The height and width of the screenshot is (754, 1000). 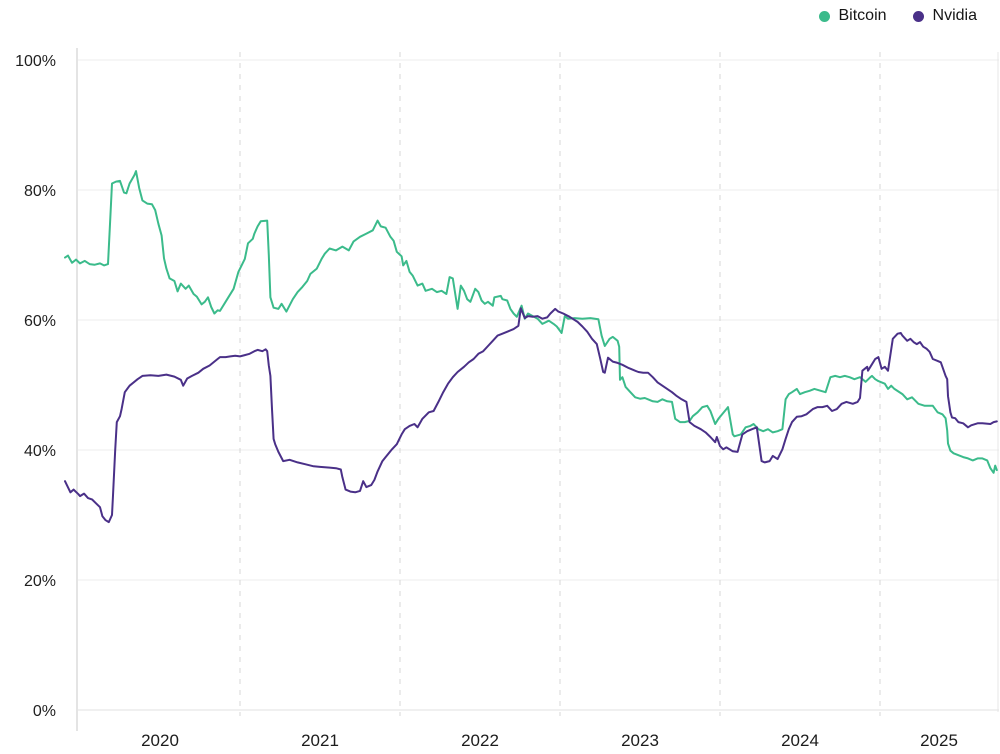 I want to click on legend-label-nvidia: Nvidia, so click(x=954, y=15).